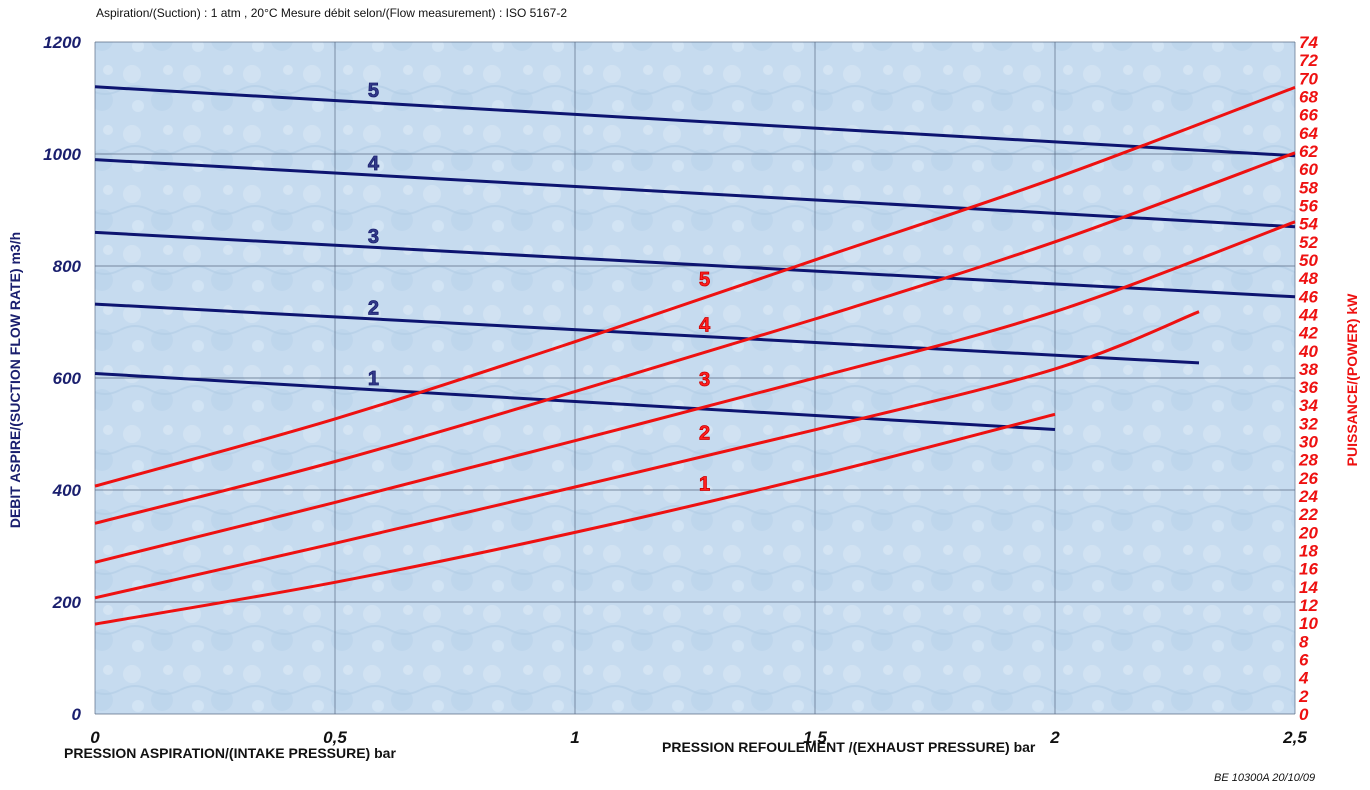  Describe the element at coordinates (1303, 678) in the screenshot. I see `right-tick-label: 4` at that location.